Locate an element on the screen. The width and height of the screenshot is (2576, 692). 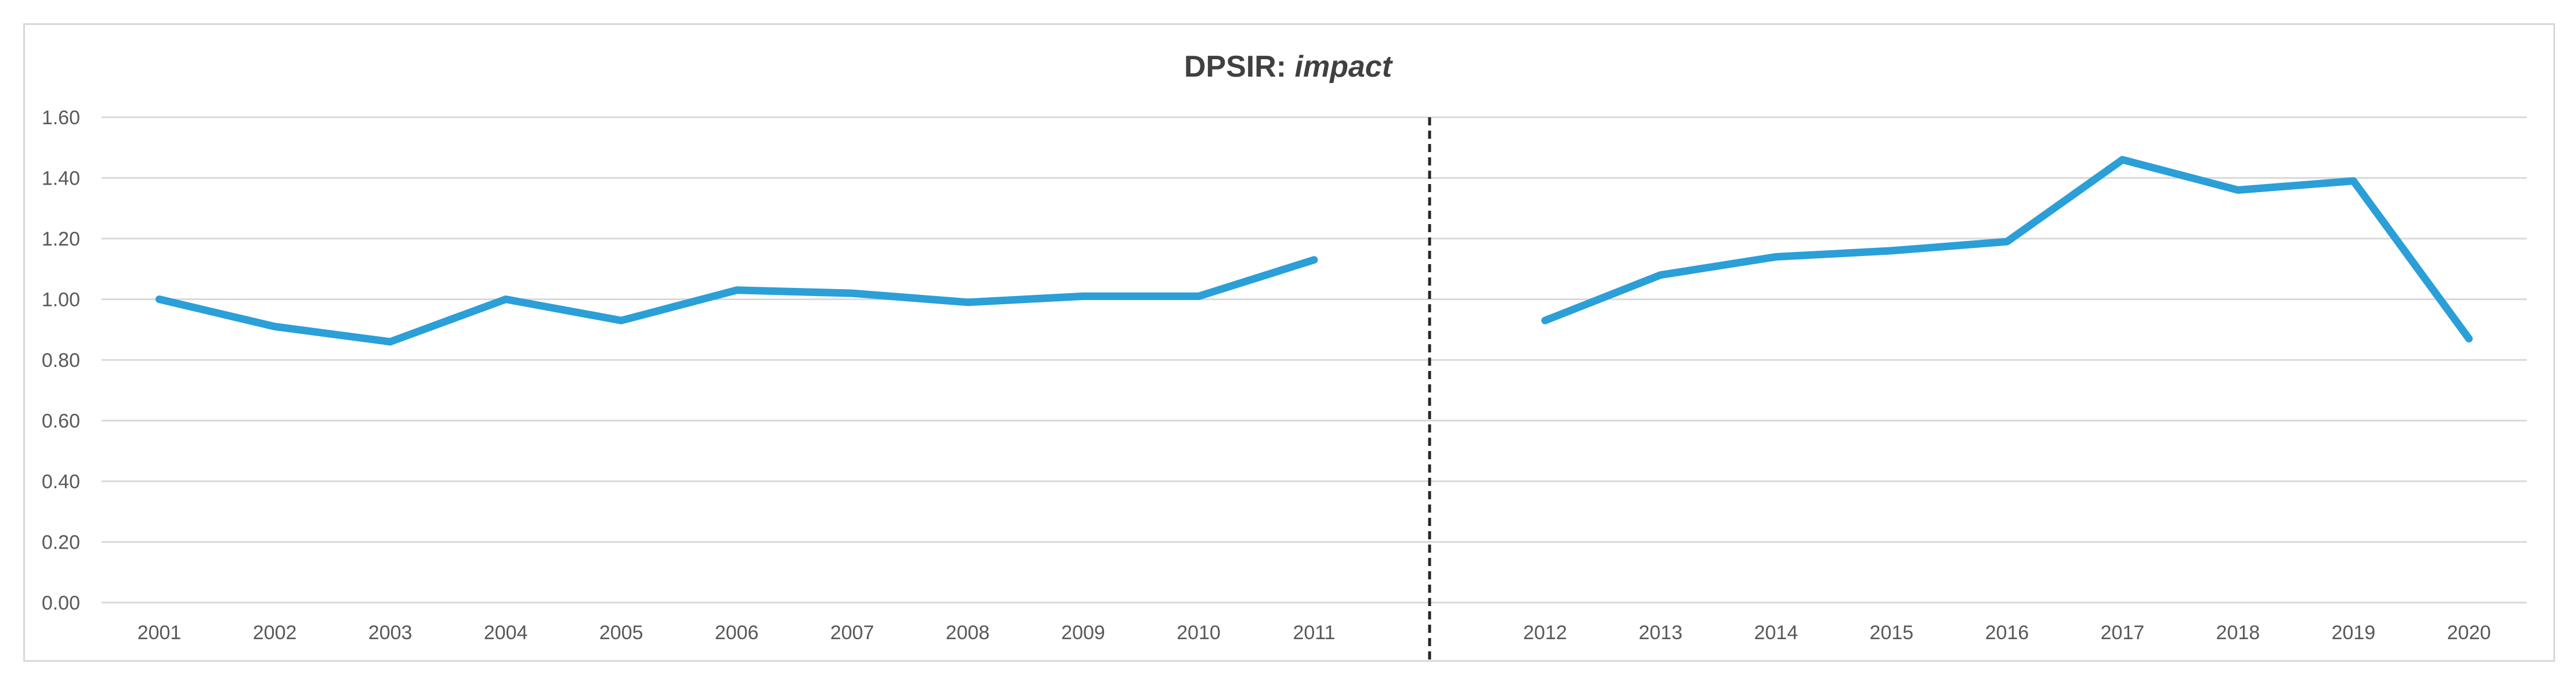
y-tick-label: 1.00 is located at coordinates (61, 300).